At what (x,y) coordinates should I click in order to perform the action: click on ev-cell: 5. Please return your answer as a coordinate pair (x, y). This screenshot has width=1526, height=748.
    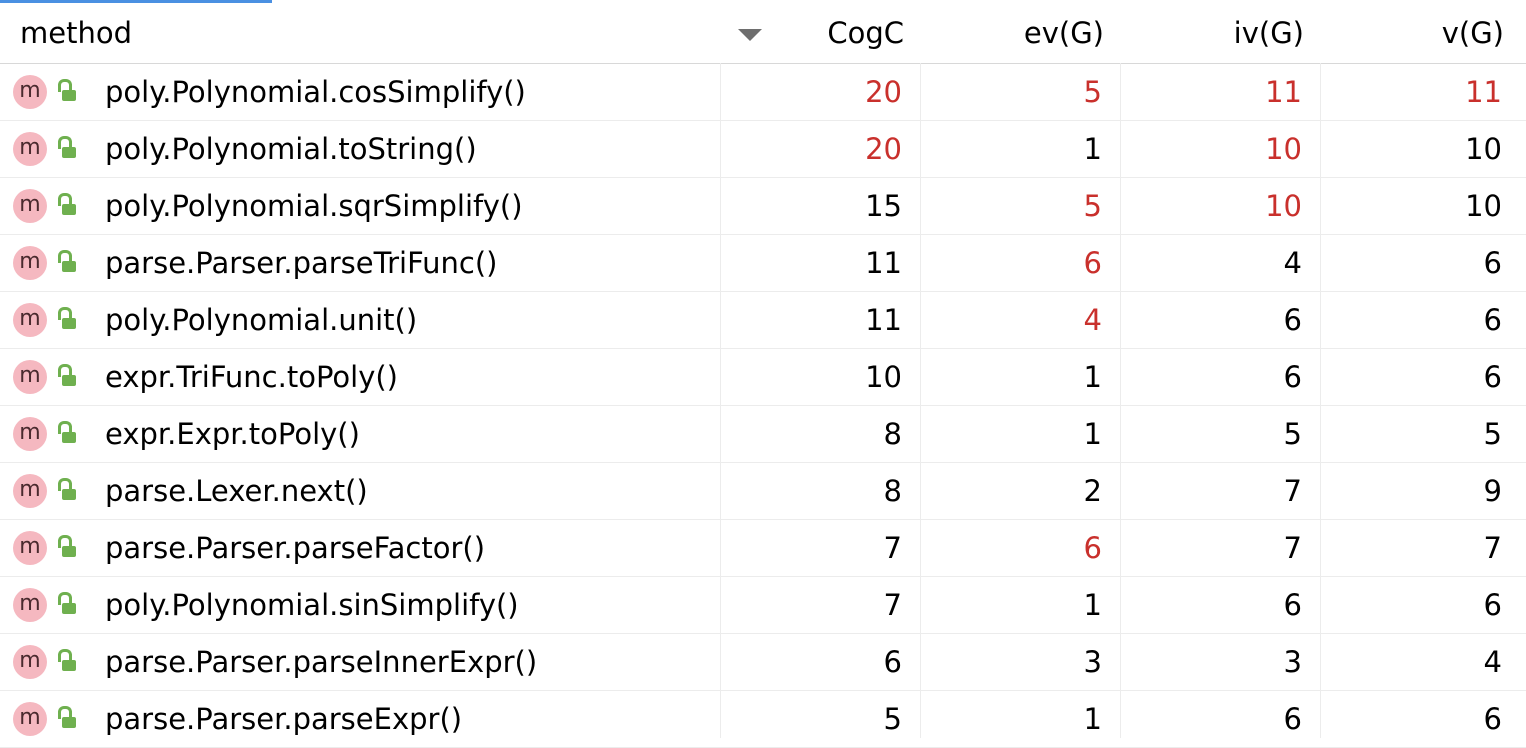
    Looking at the image, I should click on (1092, 92).